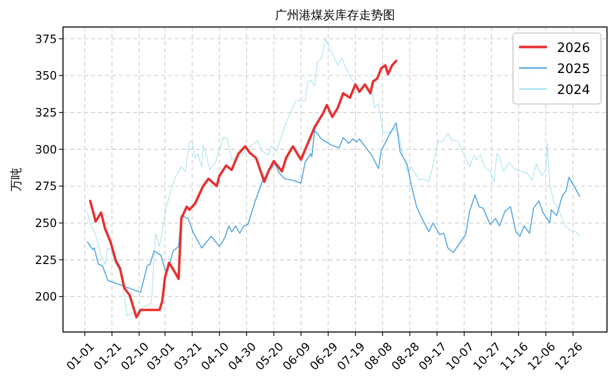 This screenshot has width=615, height=388. What do you see at coordinates (46, 297) in the screenshot?
I see `y-tick-label: 200` at bounding box center [46, 297].